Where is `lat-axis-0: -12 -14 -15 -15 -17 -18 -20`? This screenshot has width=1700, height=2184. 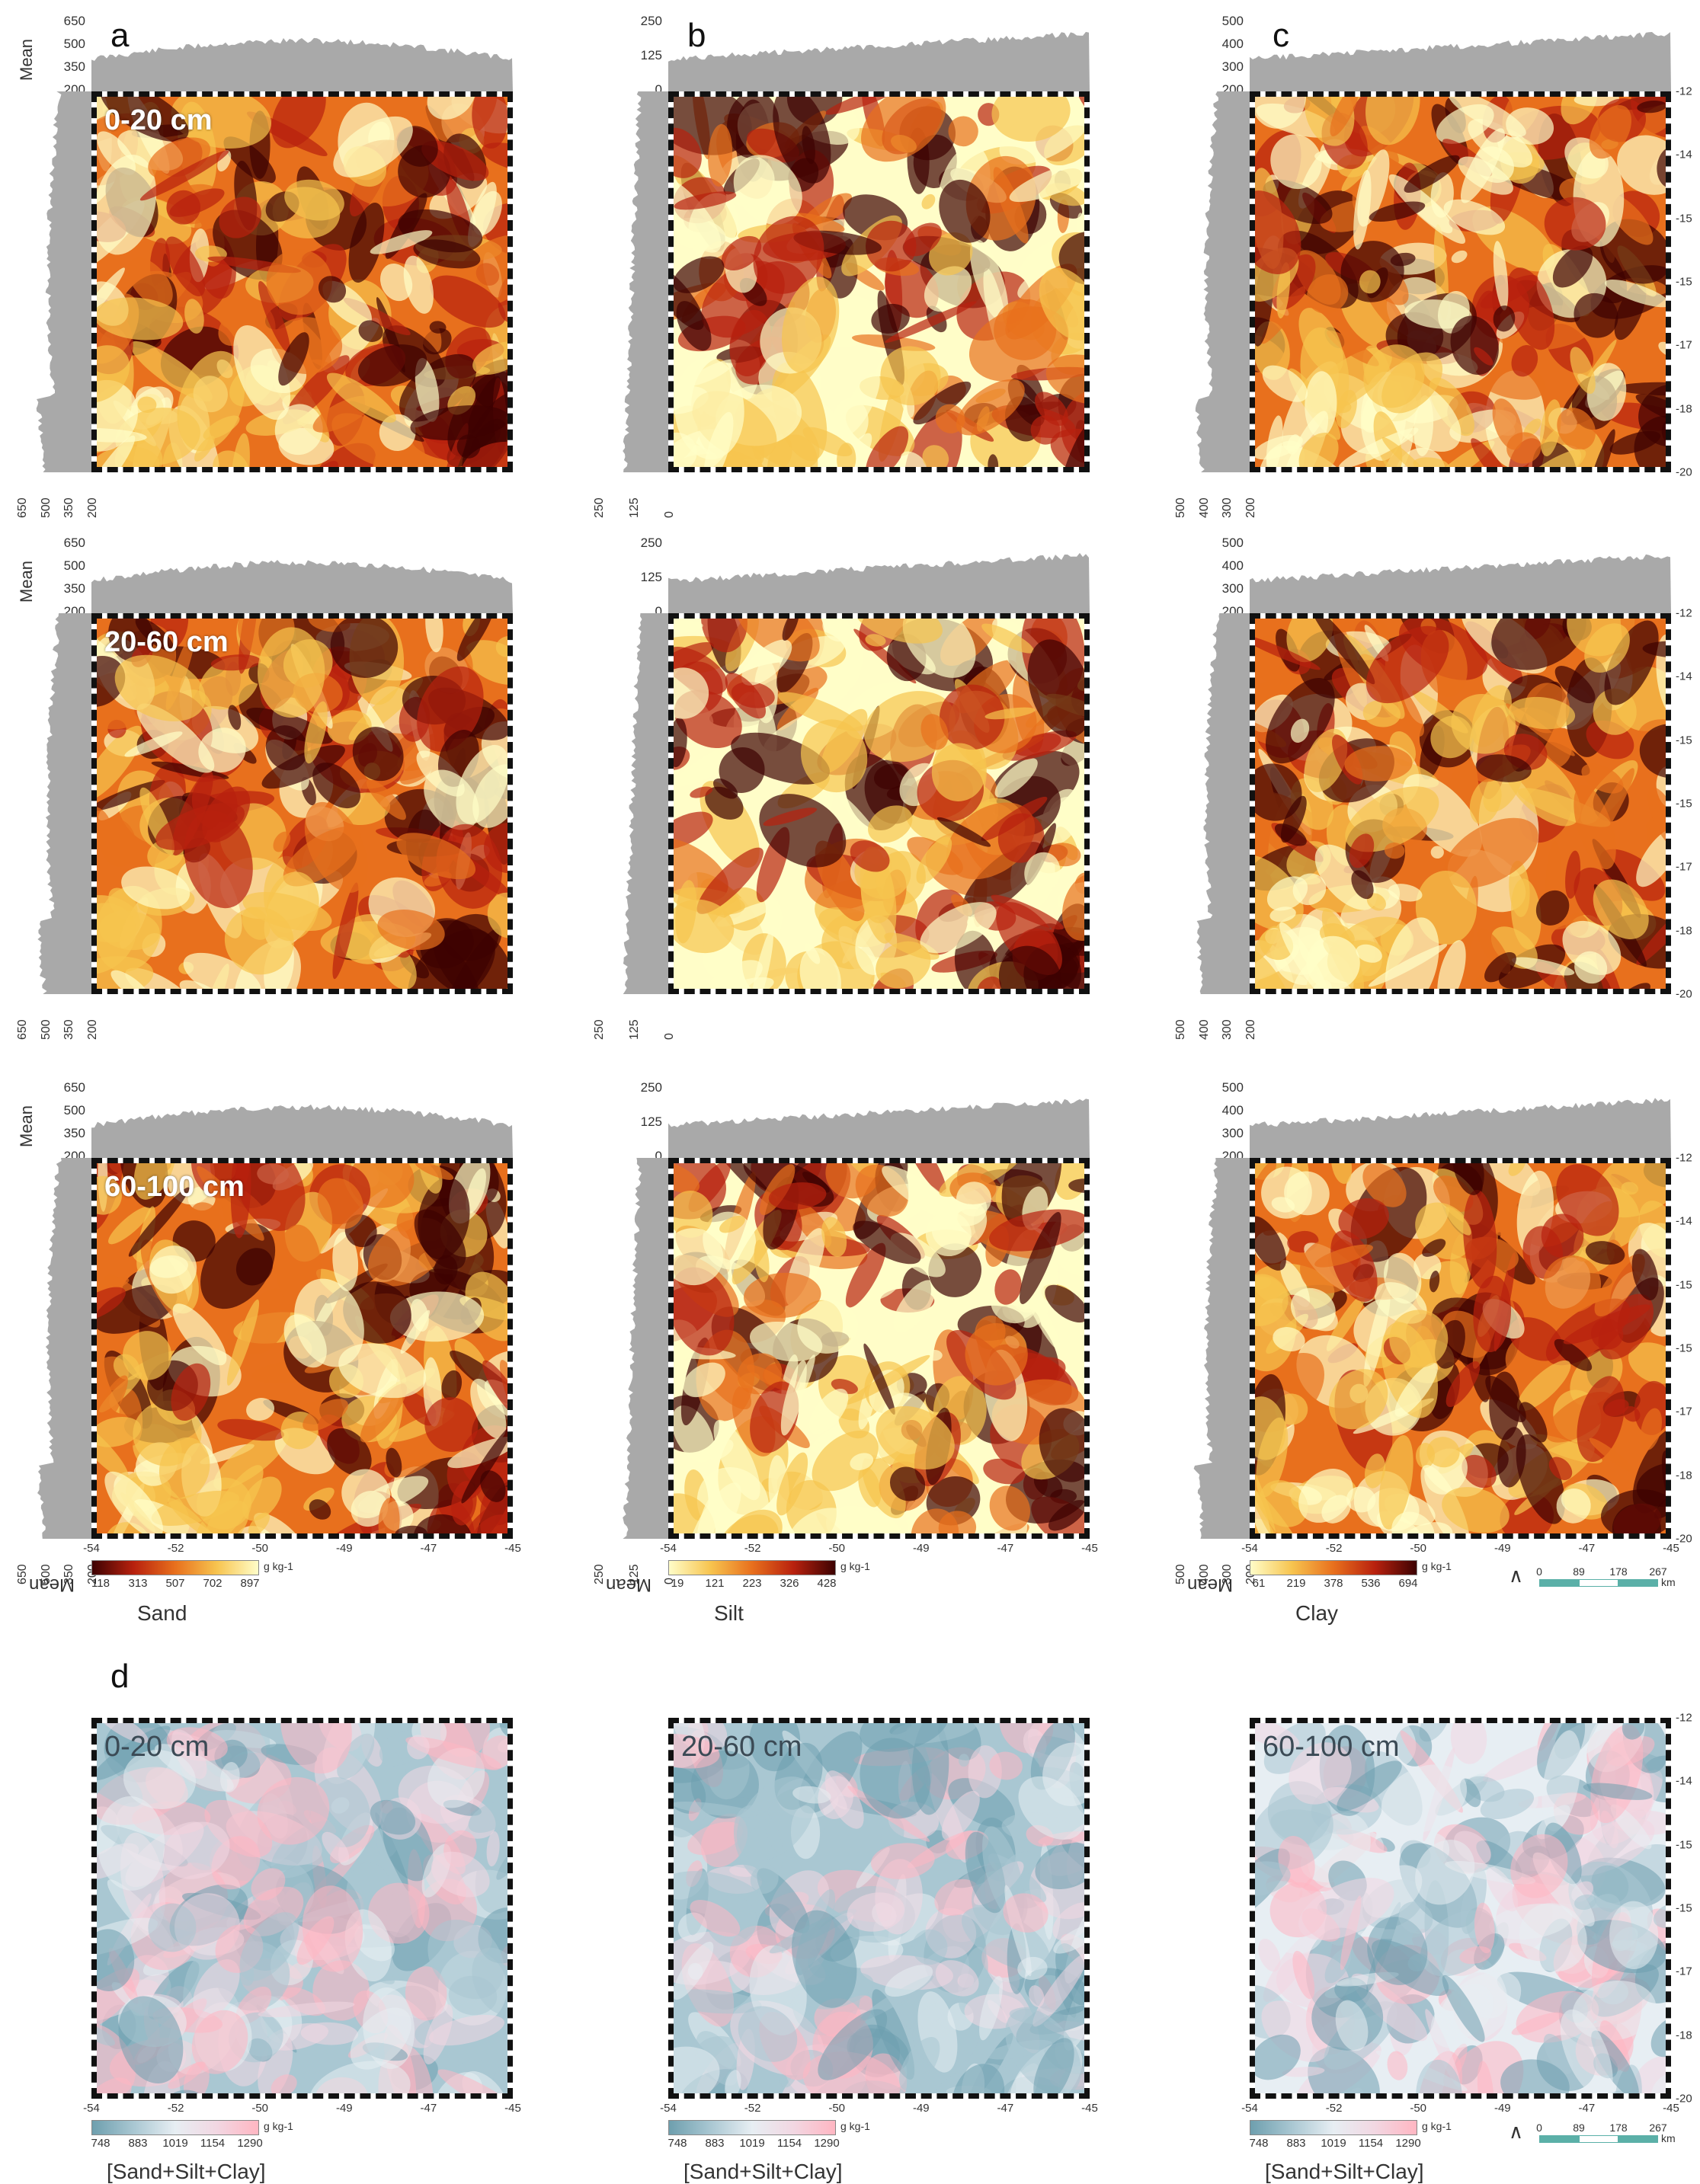
lat-axis-0: -12 -14 -15 -15 -17 -18 -20 is located at coordinates (1688, 282).